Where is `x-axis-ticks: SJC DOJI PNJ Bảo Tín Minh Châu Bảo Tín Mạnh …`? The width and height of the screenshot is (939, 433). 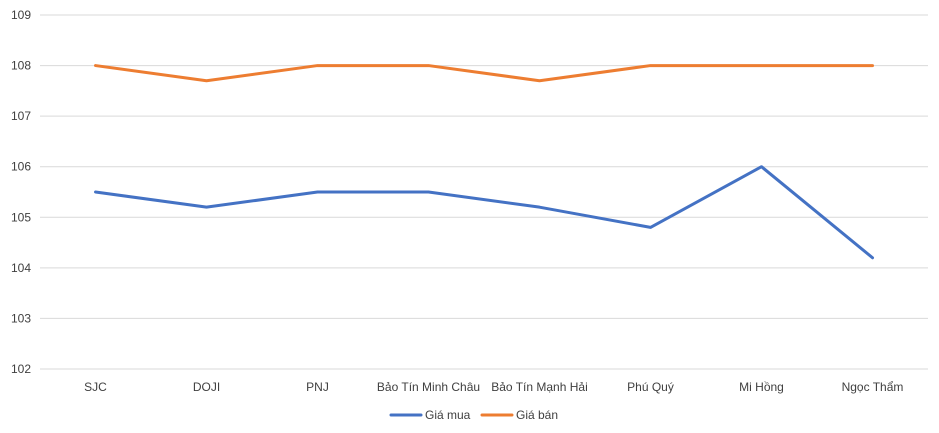
x-axis-ticks: SJC DOJI PNJ Bảo Tín Minh Châu Bảo Tín Mạnh … is located at coordinates (493, 387).